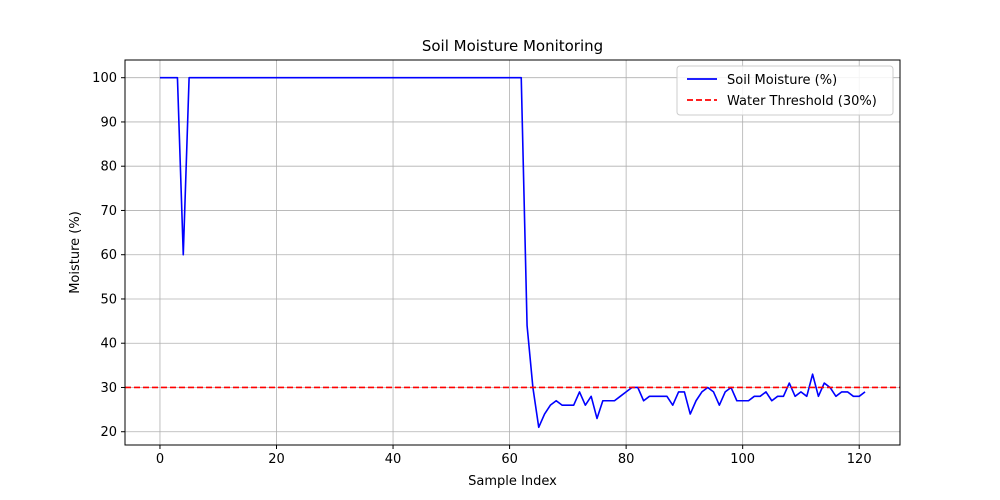 Image resolution: width=1000 pixels, height=500 pixels. I want to click on x-axis-label: Sample Index, so click(512, 481).